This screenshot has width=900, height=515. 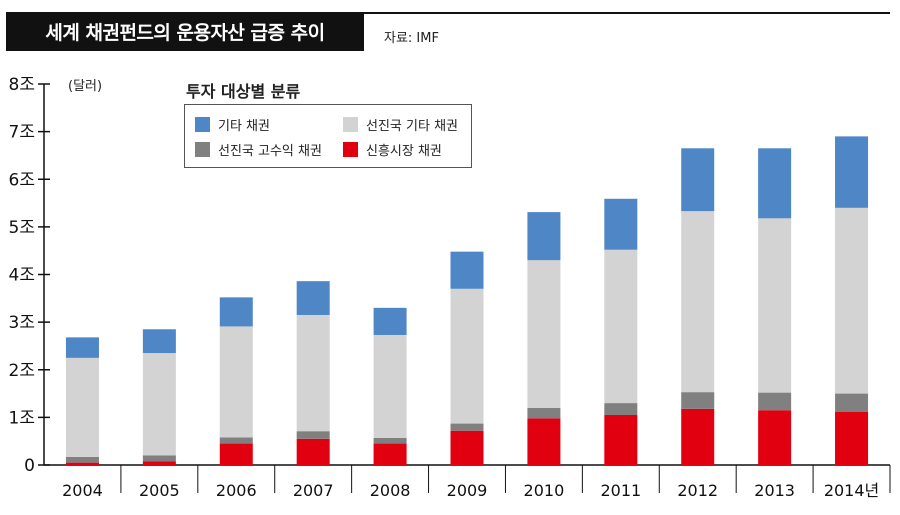 What do you see at coordinates (851, 490) in the screenshot?
I see `x-tick-label: 2014년` at bounding box center [851, 490].